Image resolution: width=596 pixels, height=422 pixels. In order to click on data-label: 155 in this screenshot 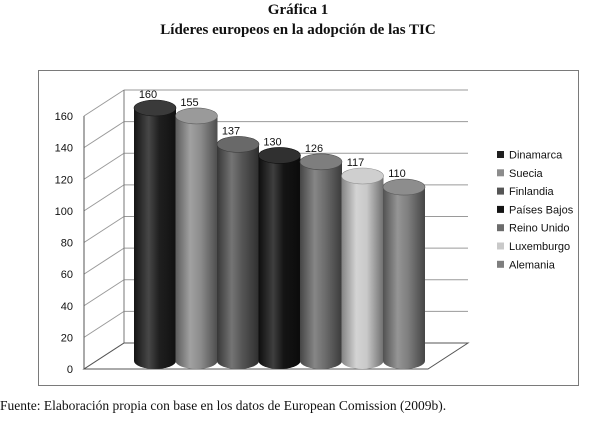, I will do `click(189, 103)`.